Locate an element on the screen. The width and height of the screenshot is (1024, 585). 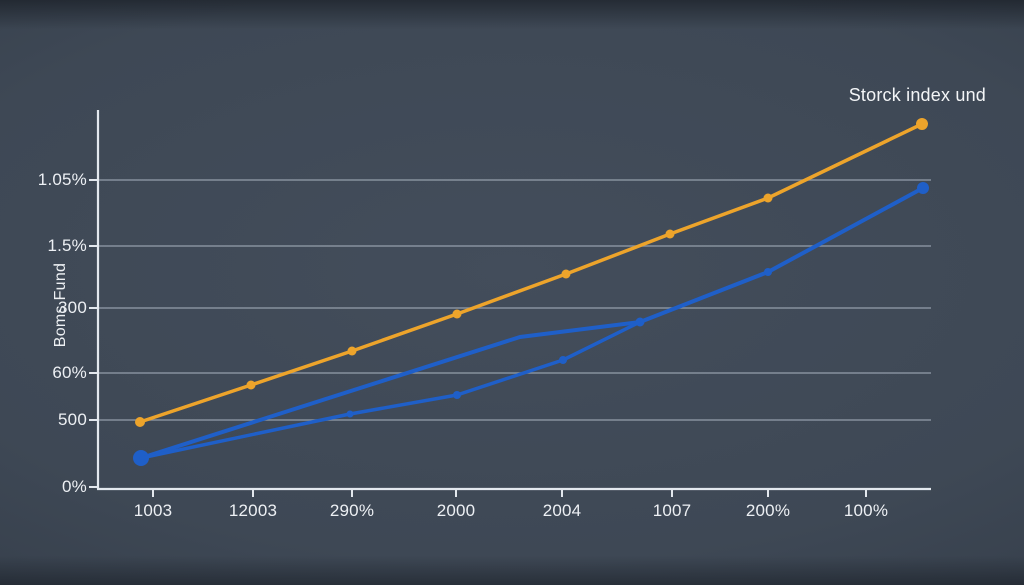
x-axis-tick-label: 200% is located at coordinates (768, 510).